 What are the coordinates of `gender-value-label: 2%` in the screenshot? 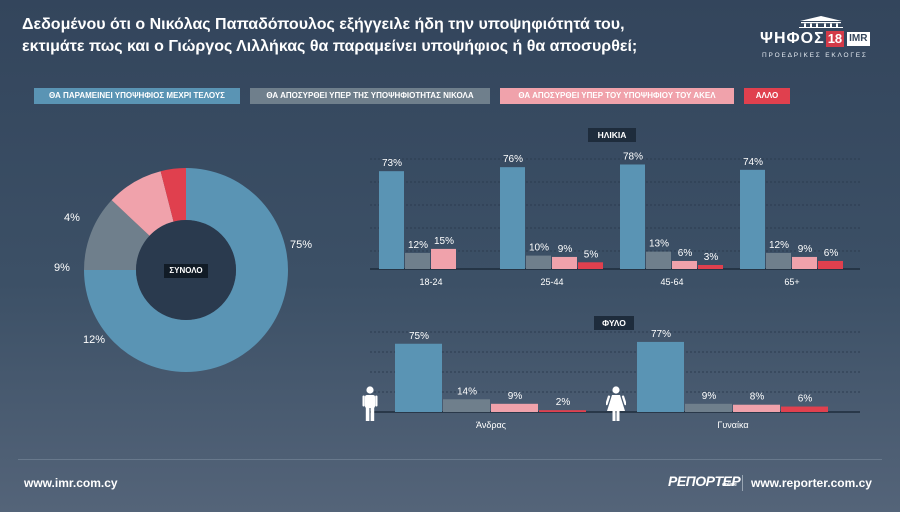 It's located at (563, 402).